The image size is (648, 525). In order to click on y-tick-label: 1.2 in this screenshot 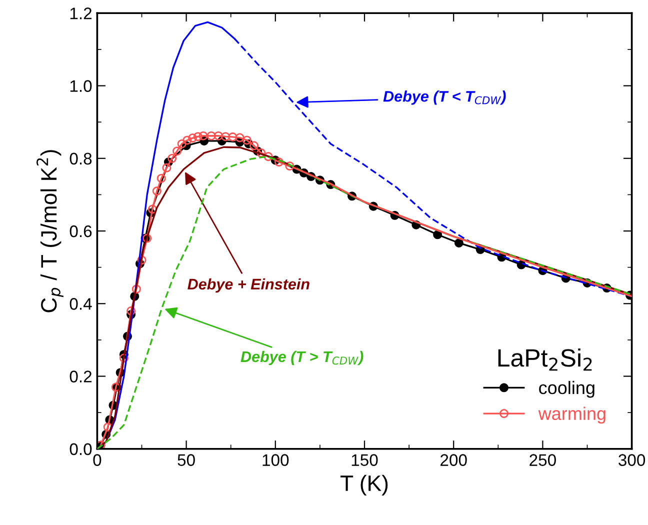, I will do `click(81, 14)`.